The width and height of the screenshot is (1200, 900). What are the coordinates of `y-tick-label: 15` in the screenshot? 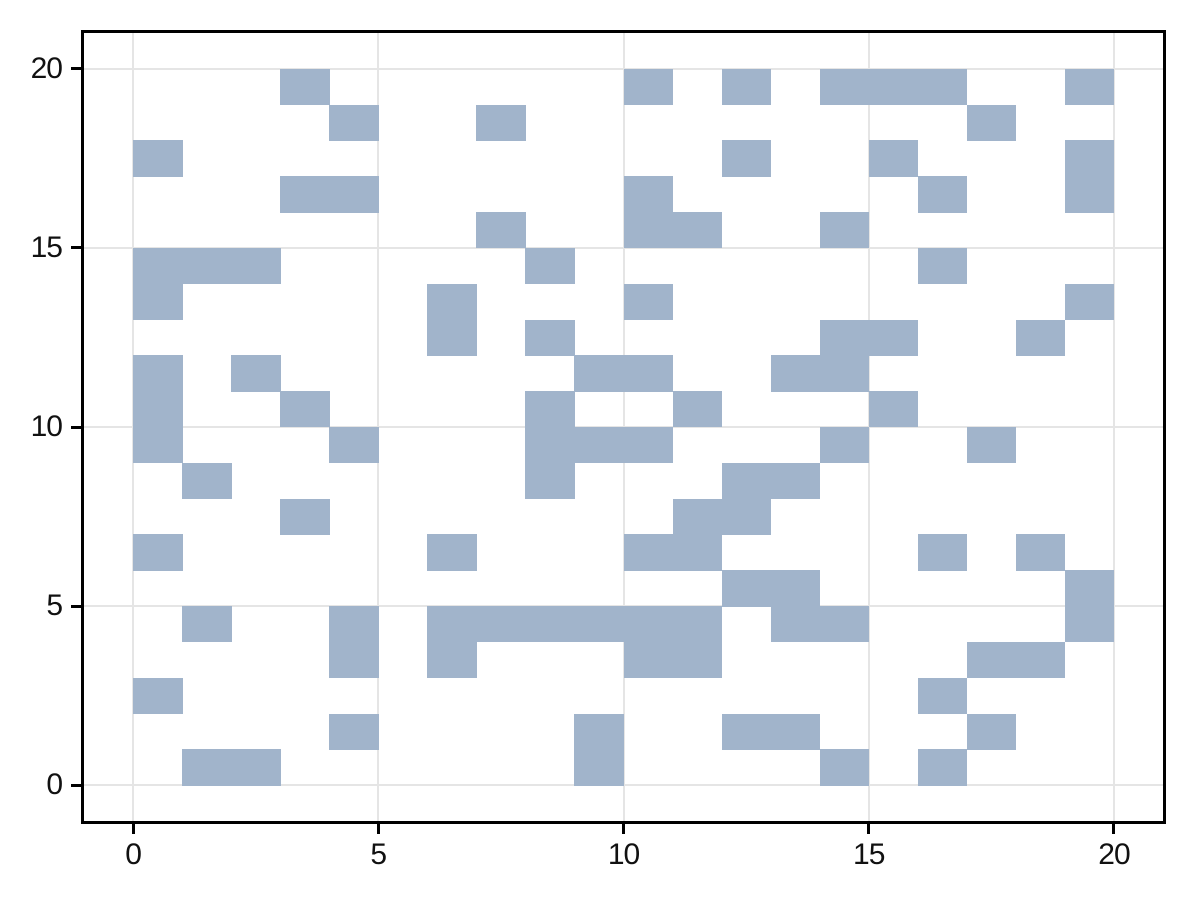 It's located at (46, 247).